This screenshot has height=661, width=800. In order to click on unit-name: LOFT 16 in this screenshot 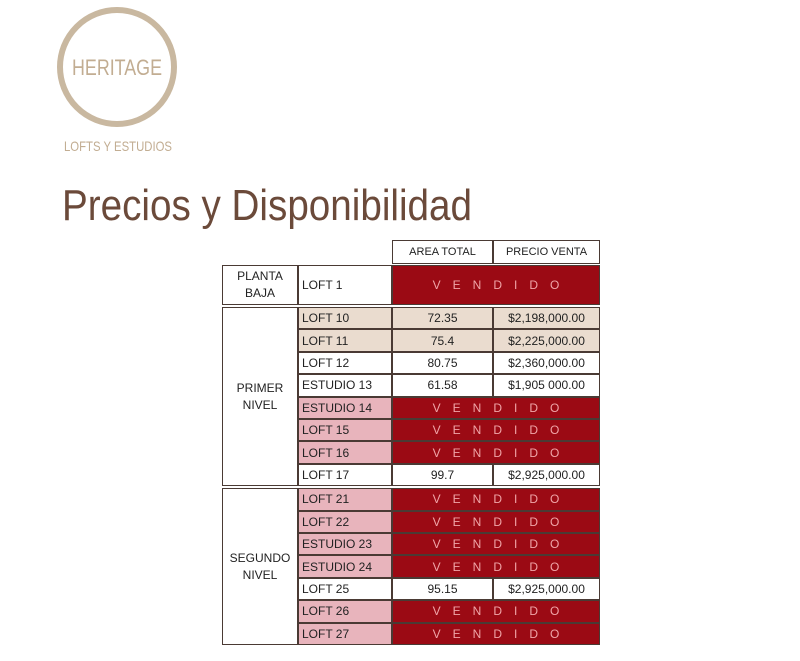, I will do `click(345, 452)`.